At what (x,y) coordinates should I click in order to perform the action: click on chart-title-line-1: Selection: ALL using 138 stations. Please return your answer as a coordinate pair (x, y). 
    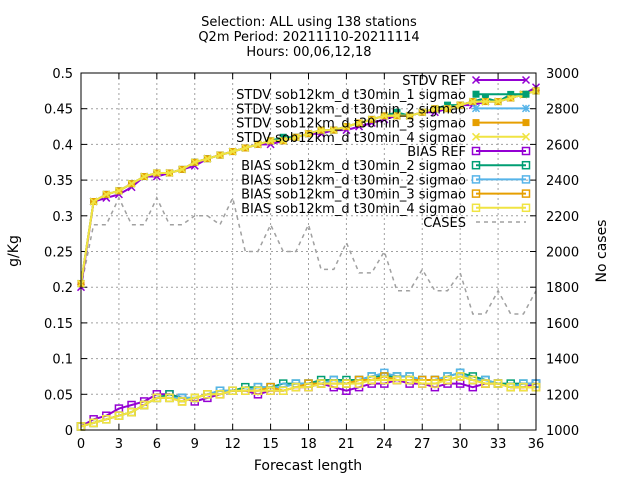
    Looking at the image, I should click on (309, 22).